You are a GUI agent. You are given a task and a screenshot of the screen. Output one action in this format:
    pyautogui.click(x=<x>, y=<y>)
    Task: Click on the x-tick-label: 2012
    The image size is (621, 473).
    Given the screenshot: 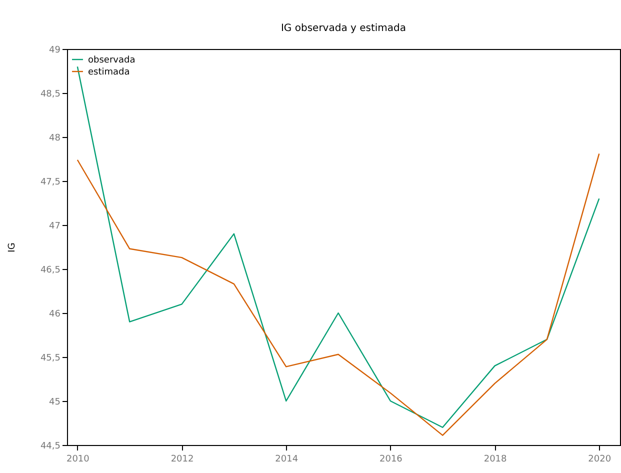 What is the action you would take?
    pyautogui.click(x=182, y=459)
    